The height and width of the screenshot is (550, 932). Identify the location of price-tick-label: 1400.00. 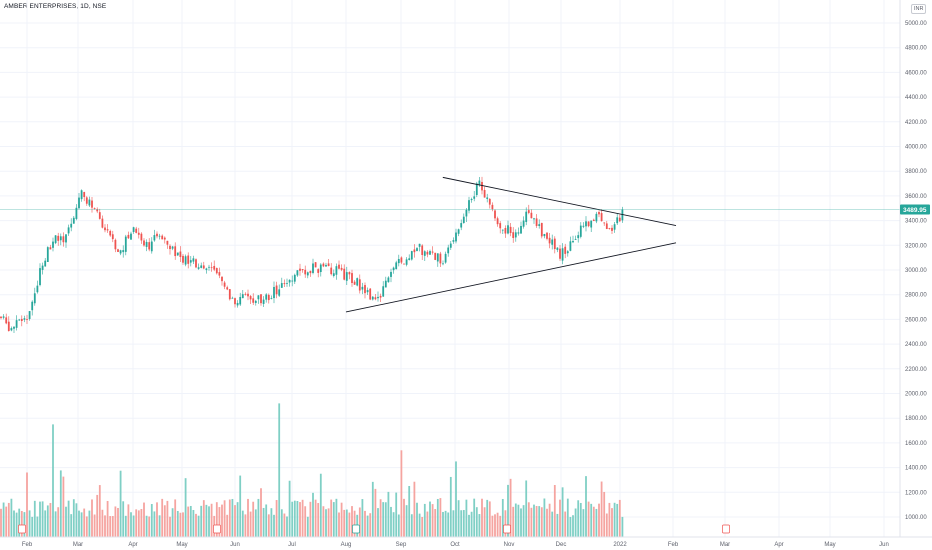
(916, 469).